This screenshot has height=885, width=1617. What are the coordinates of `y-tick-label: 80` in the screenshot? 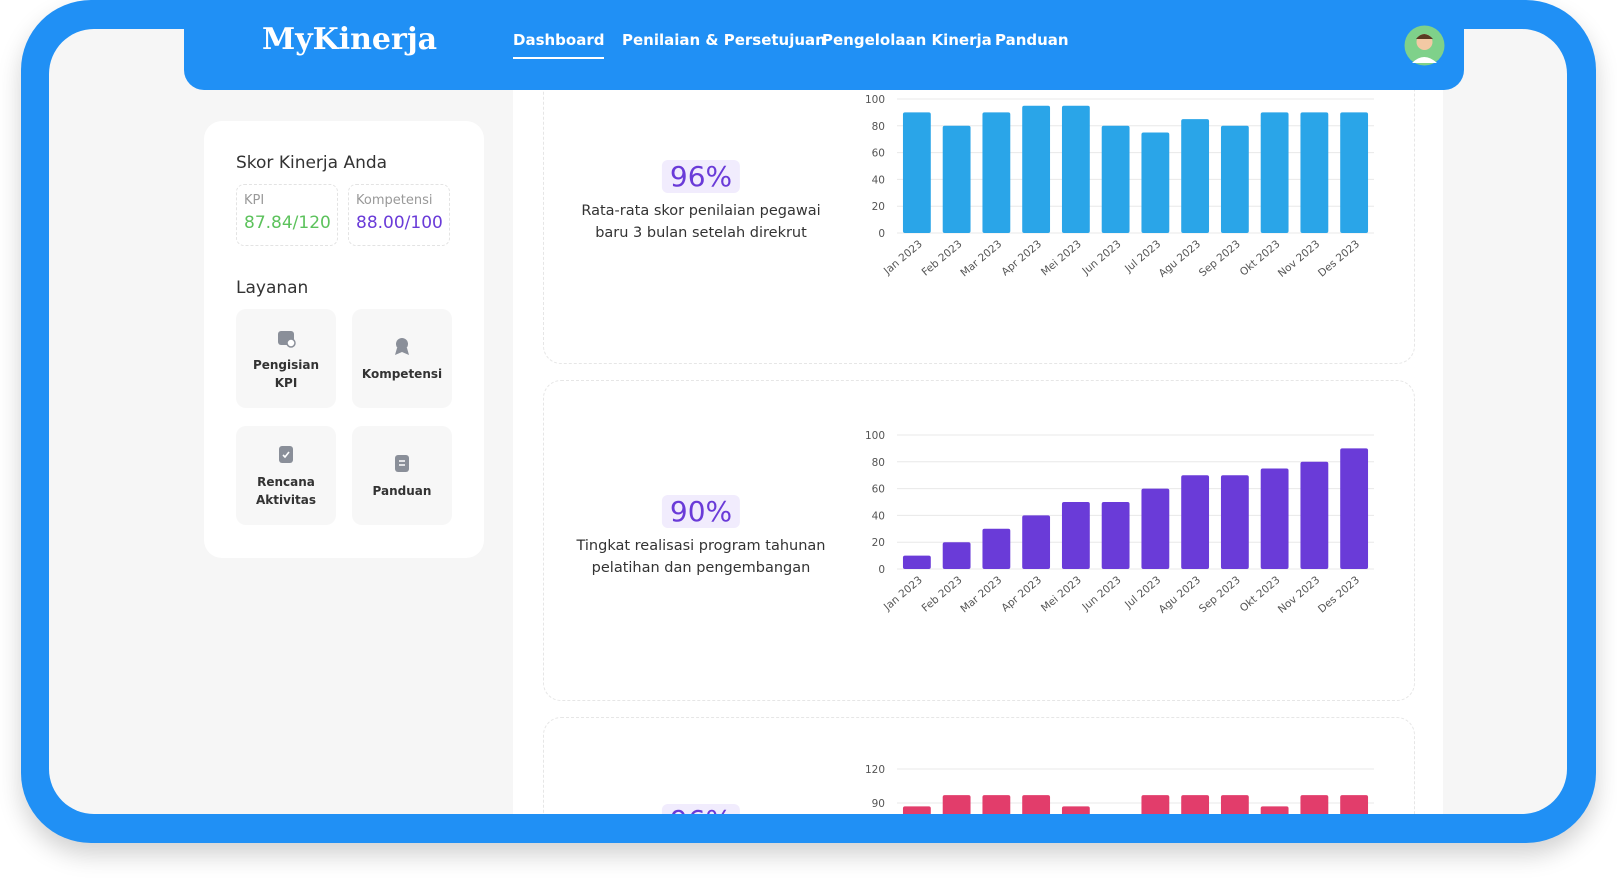 It's located at (878, 127).